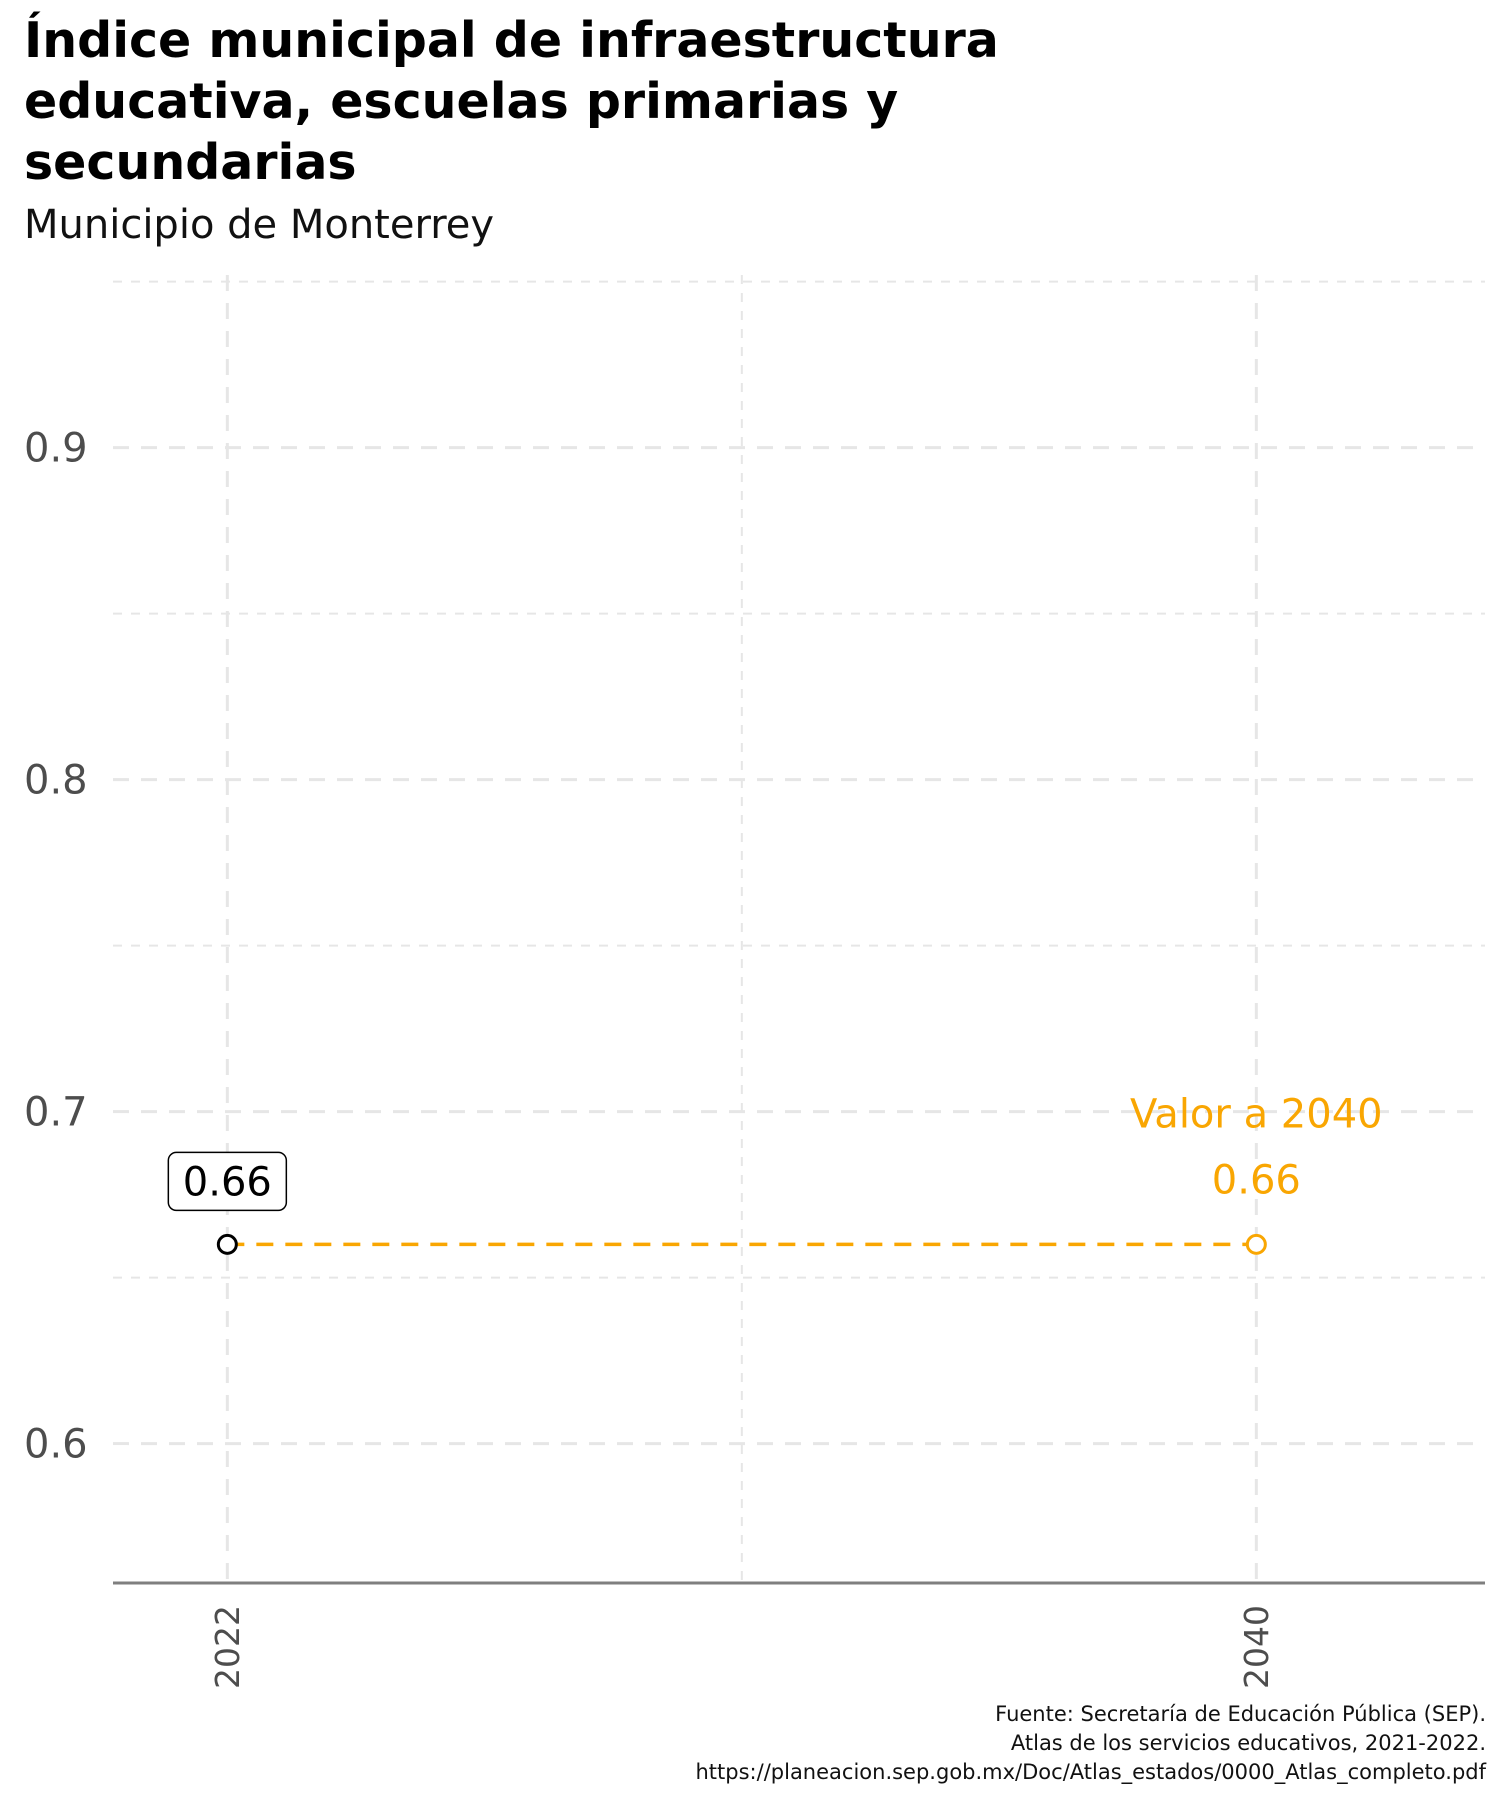 The width and height of the screenshot is (1500, 1800). I want to click on y-tick-label: 0.8, so click(56, 781).